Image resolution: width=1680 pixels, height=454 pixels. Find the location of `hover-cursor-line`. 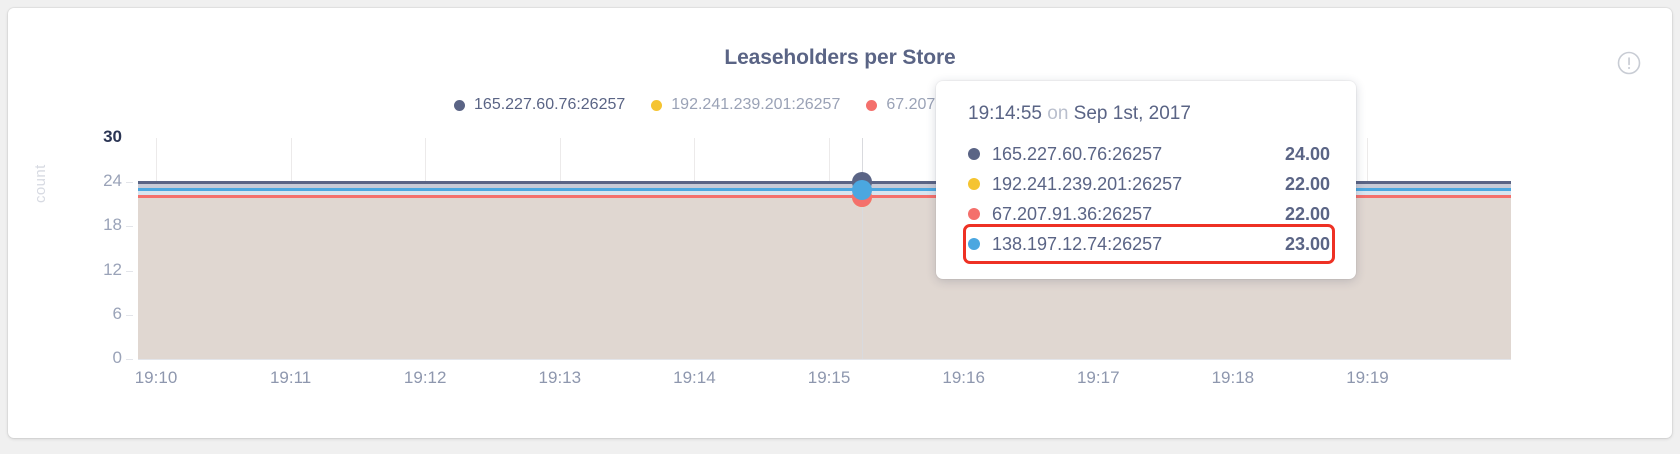

hover-cursor-line is located at coordinates (863, 248).